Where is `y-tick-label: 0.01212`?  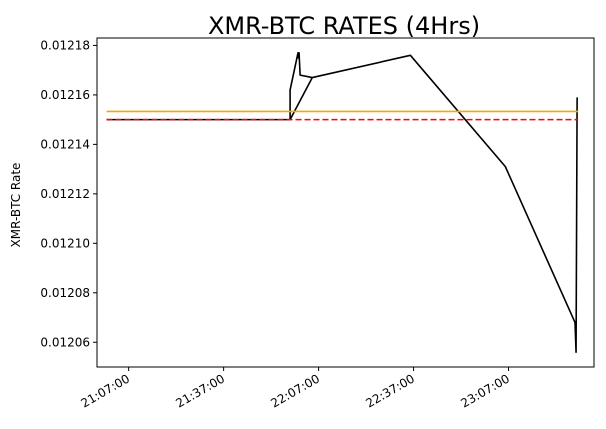
y-tick-label: 0.01212 is located at coordinates (65, 194).